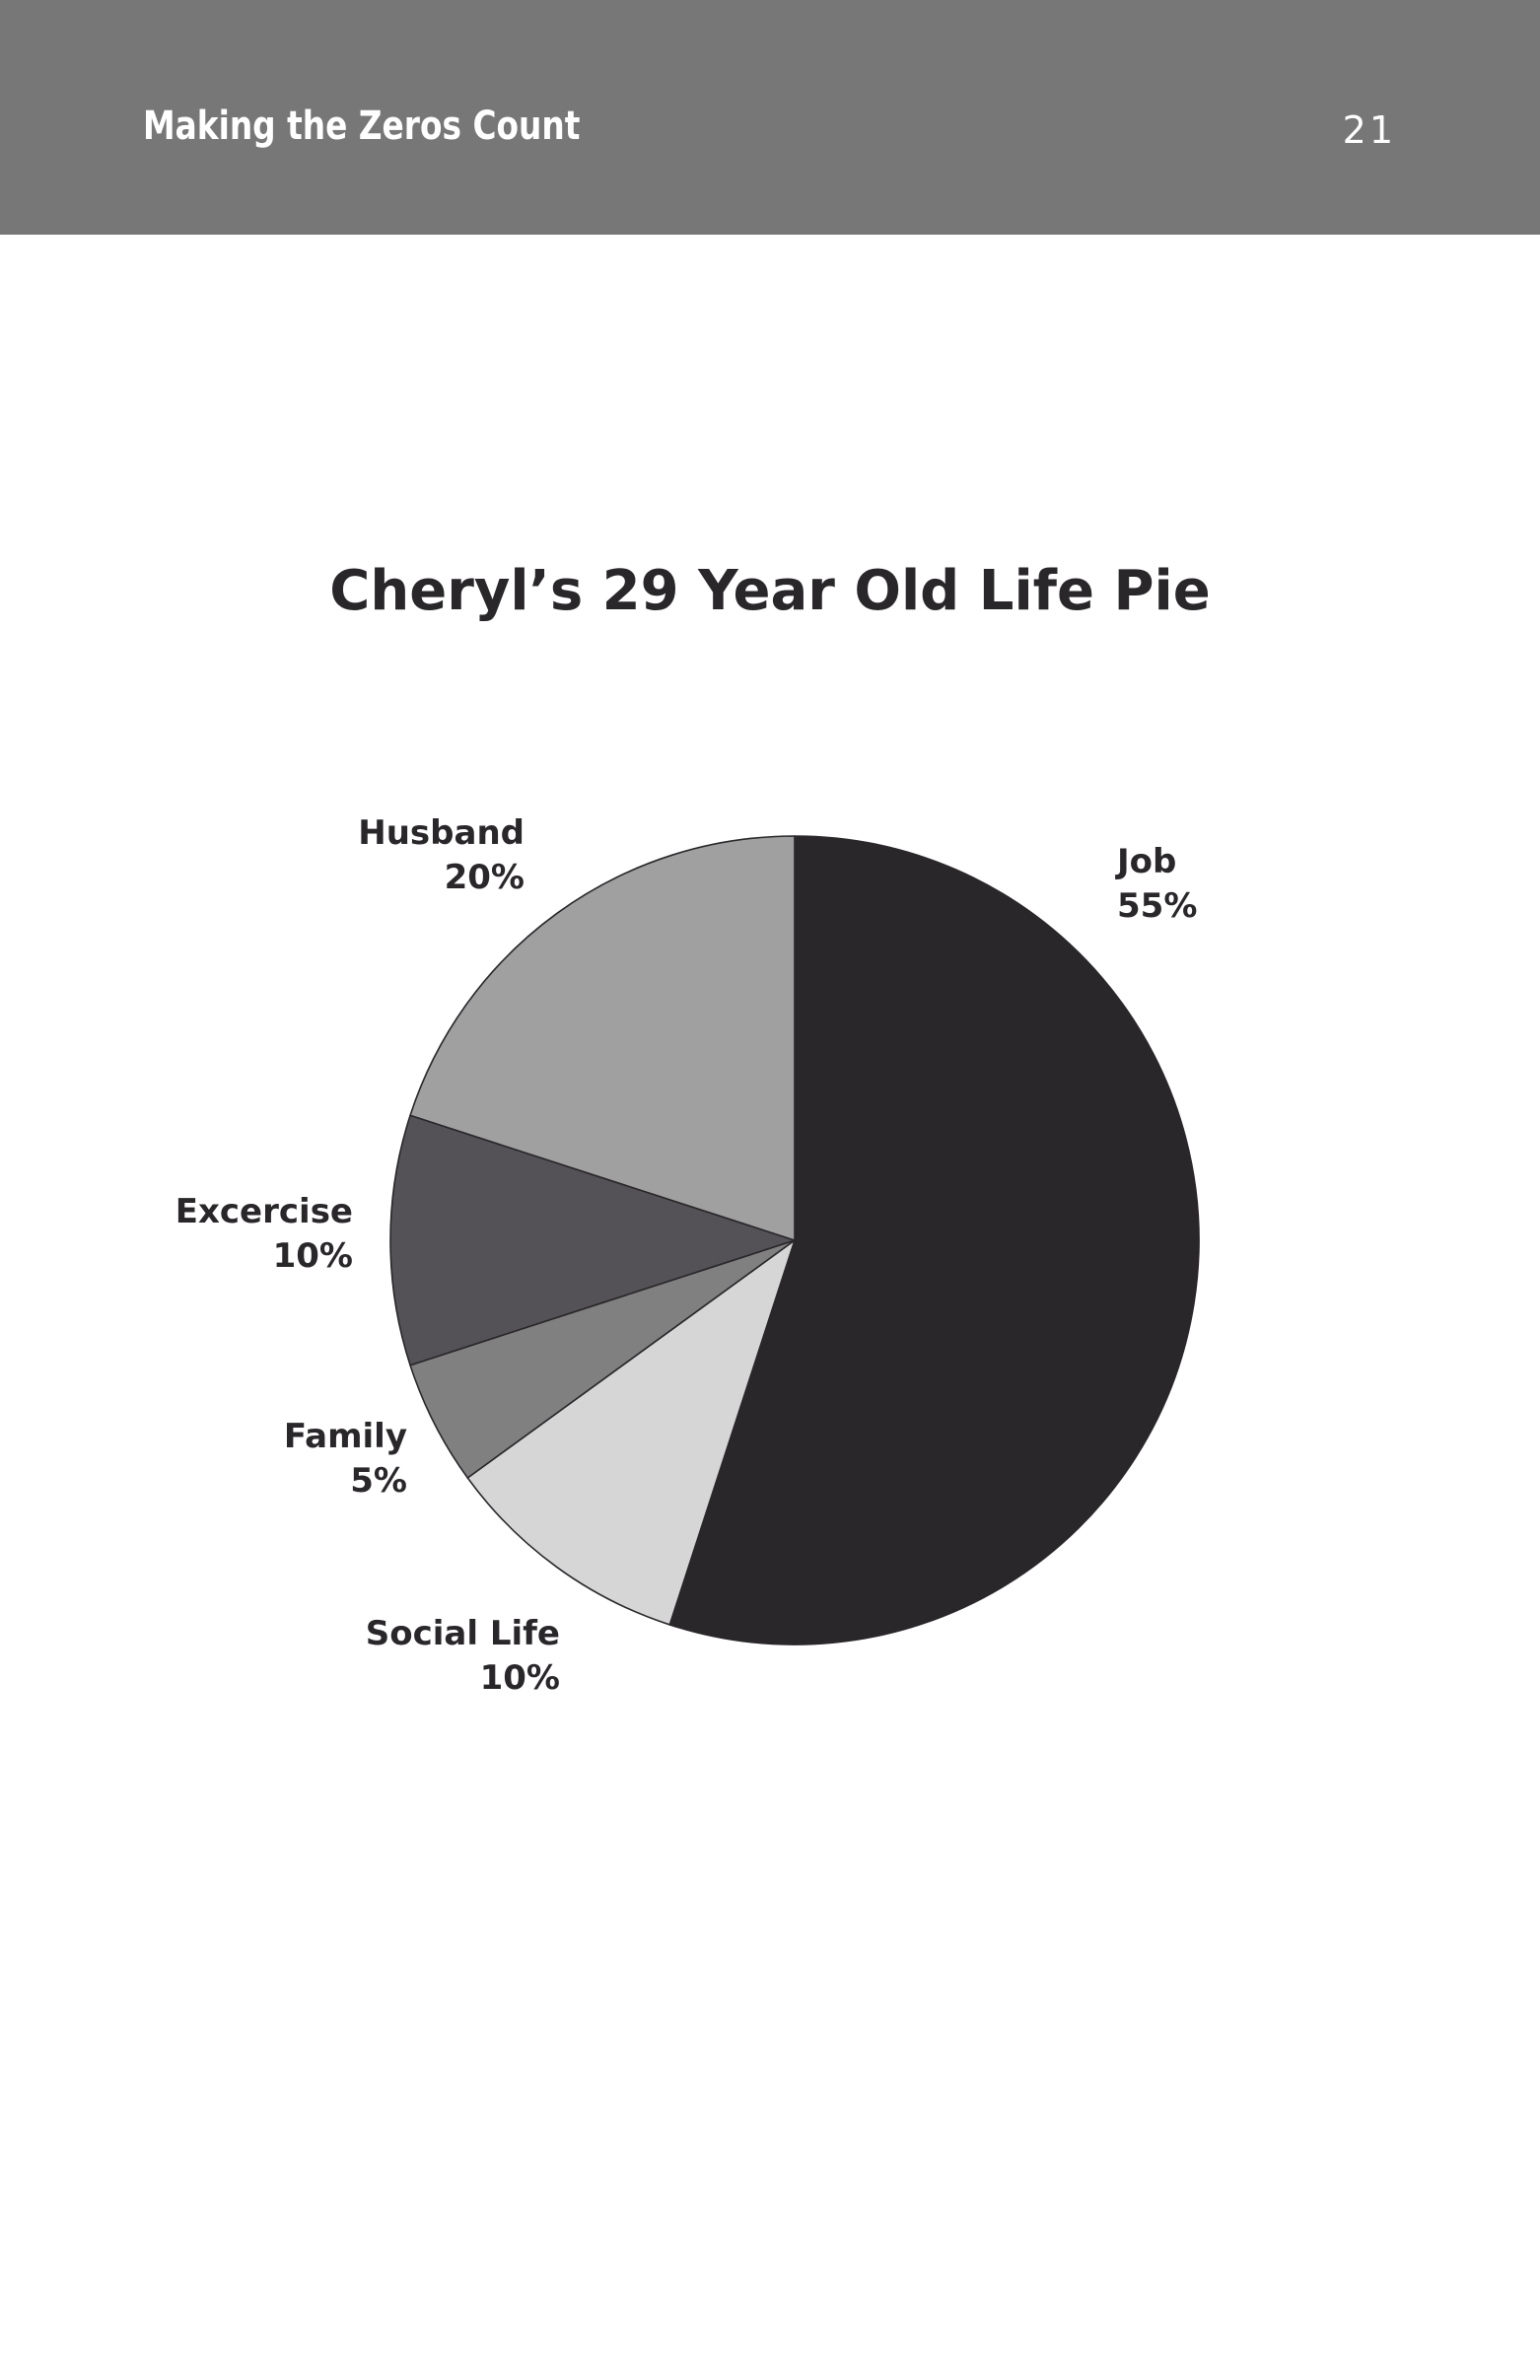 This screenshot has width=1540, height=2380. Describe the element at coordinates (602, 1038) in the screenshot. I see `pie-slice-husband` at that location.